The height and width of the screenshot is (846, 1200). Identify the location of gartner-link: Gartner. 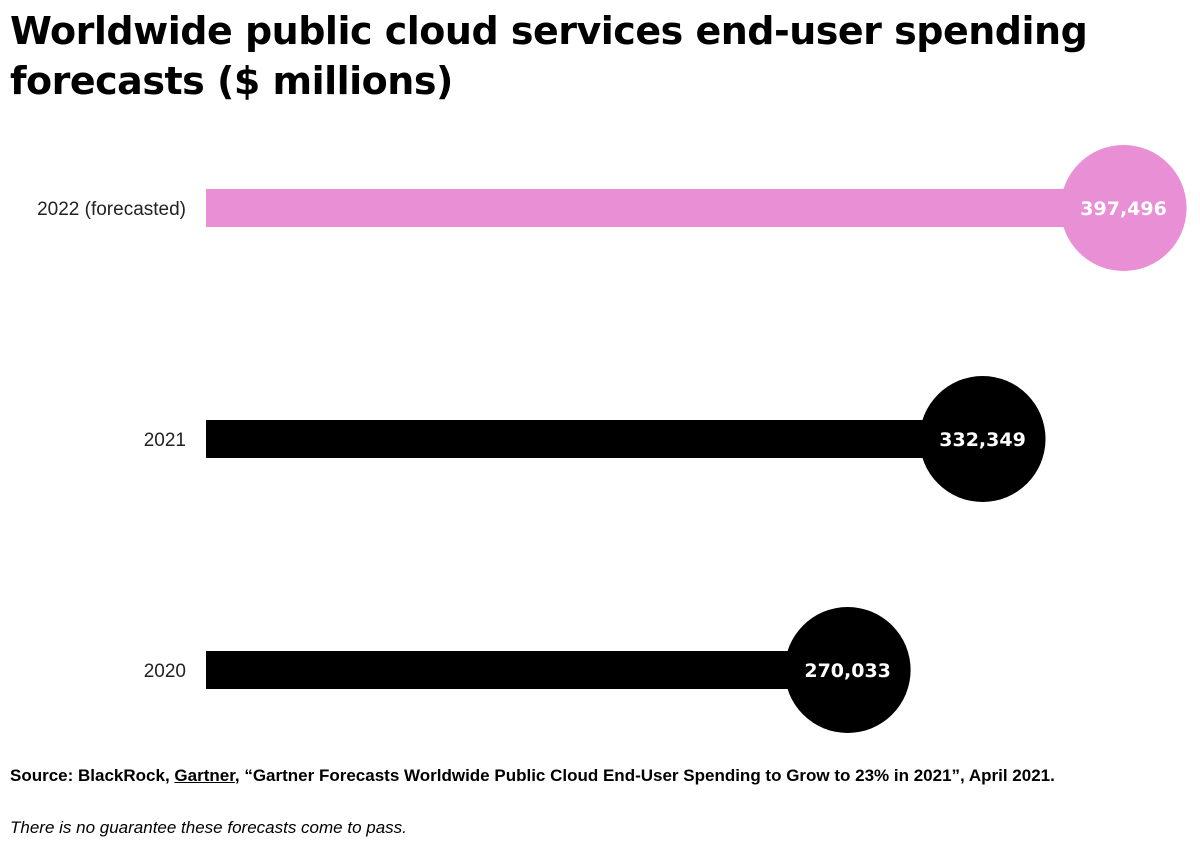
(204, 775).